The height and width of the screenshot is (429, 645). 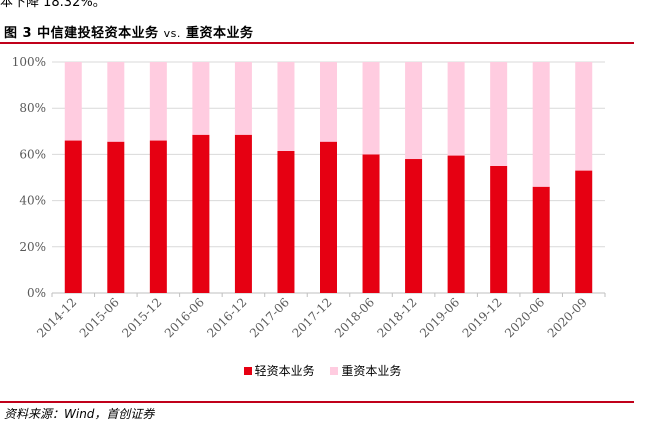 I want to click on x-tick-label: 2019-06, so click(x=439, y=317).